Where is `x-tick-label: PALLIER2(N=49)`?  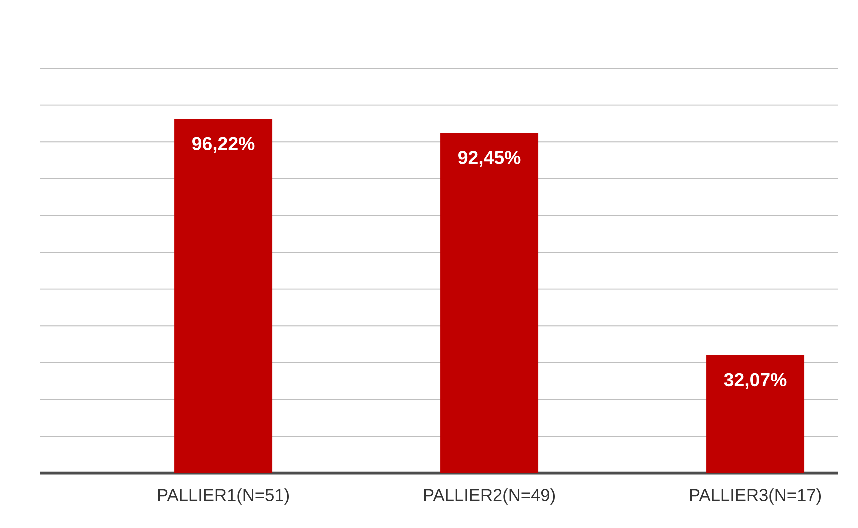
x-tick-label: PALLIER2(N=49) is located at coordinates (490, 496).